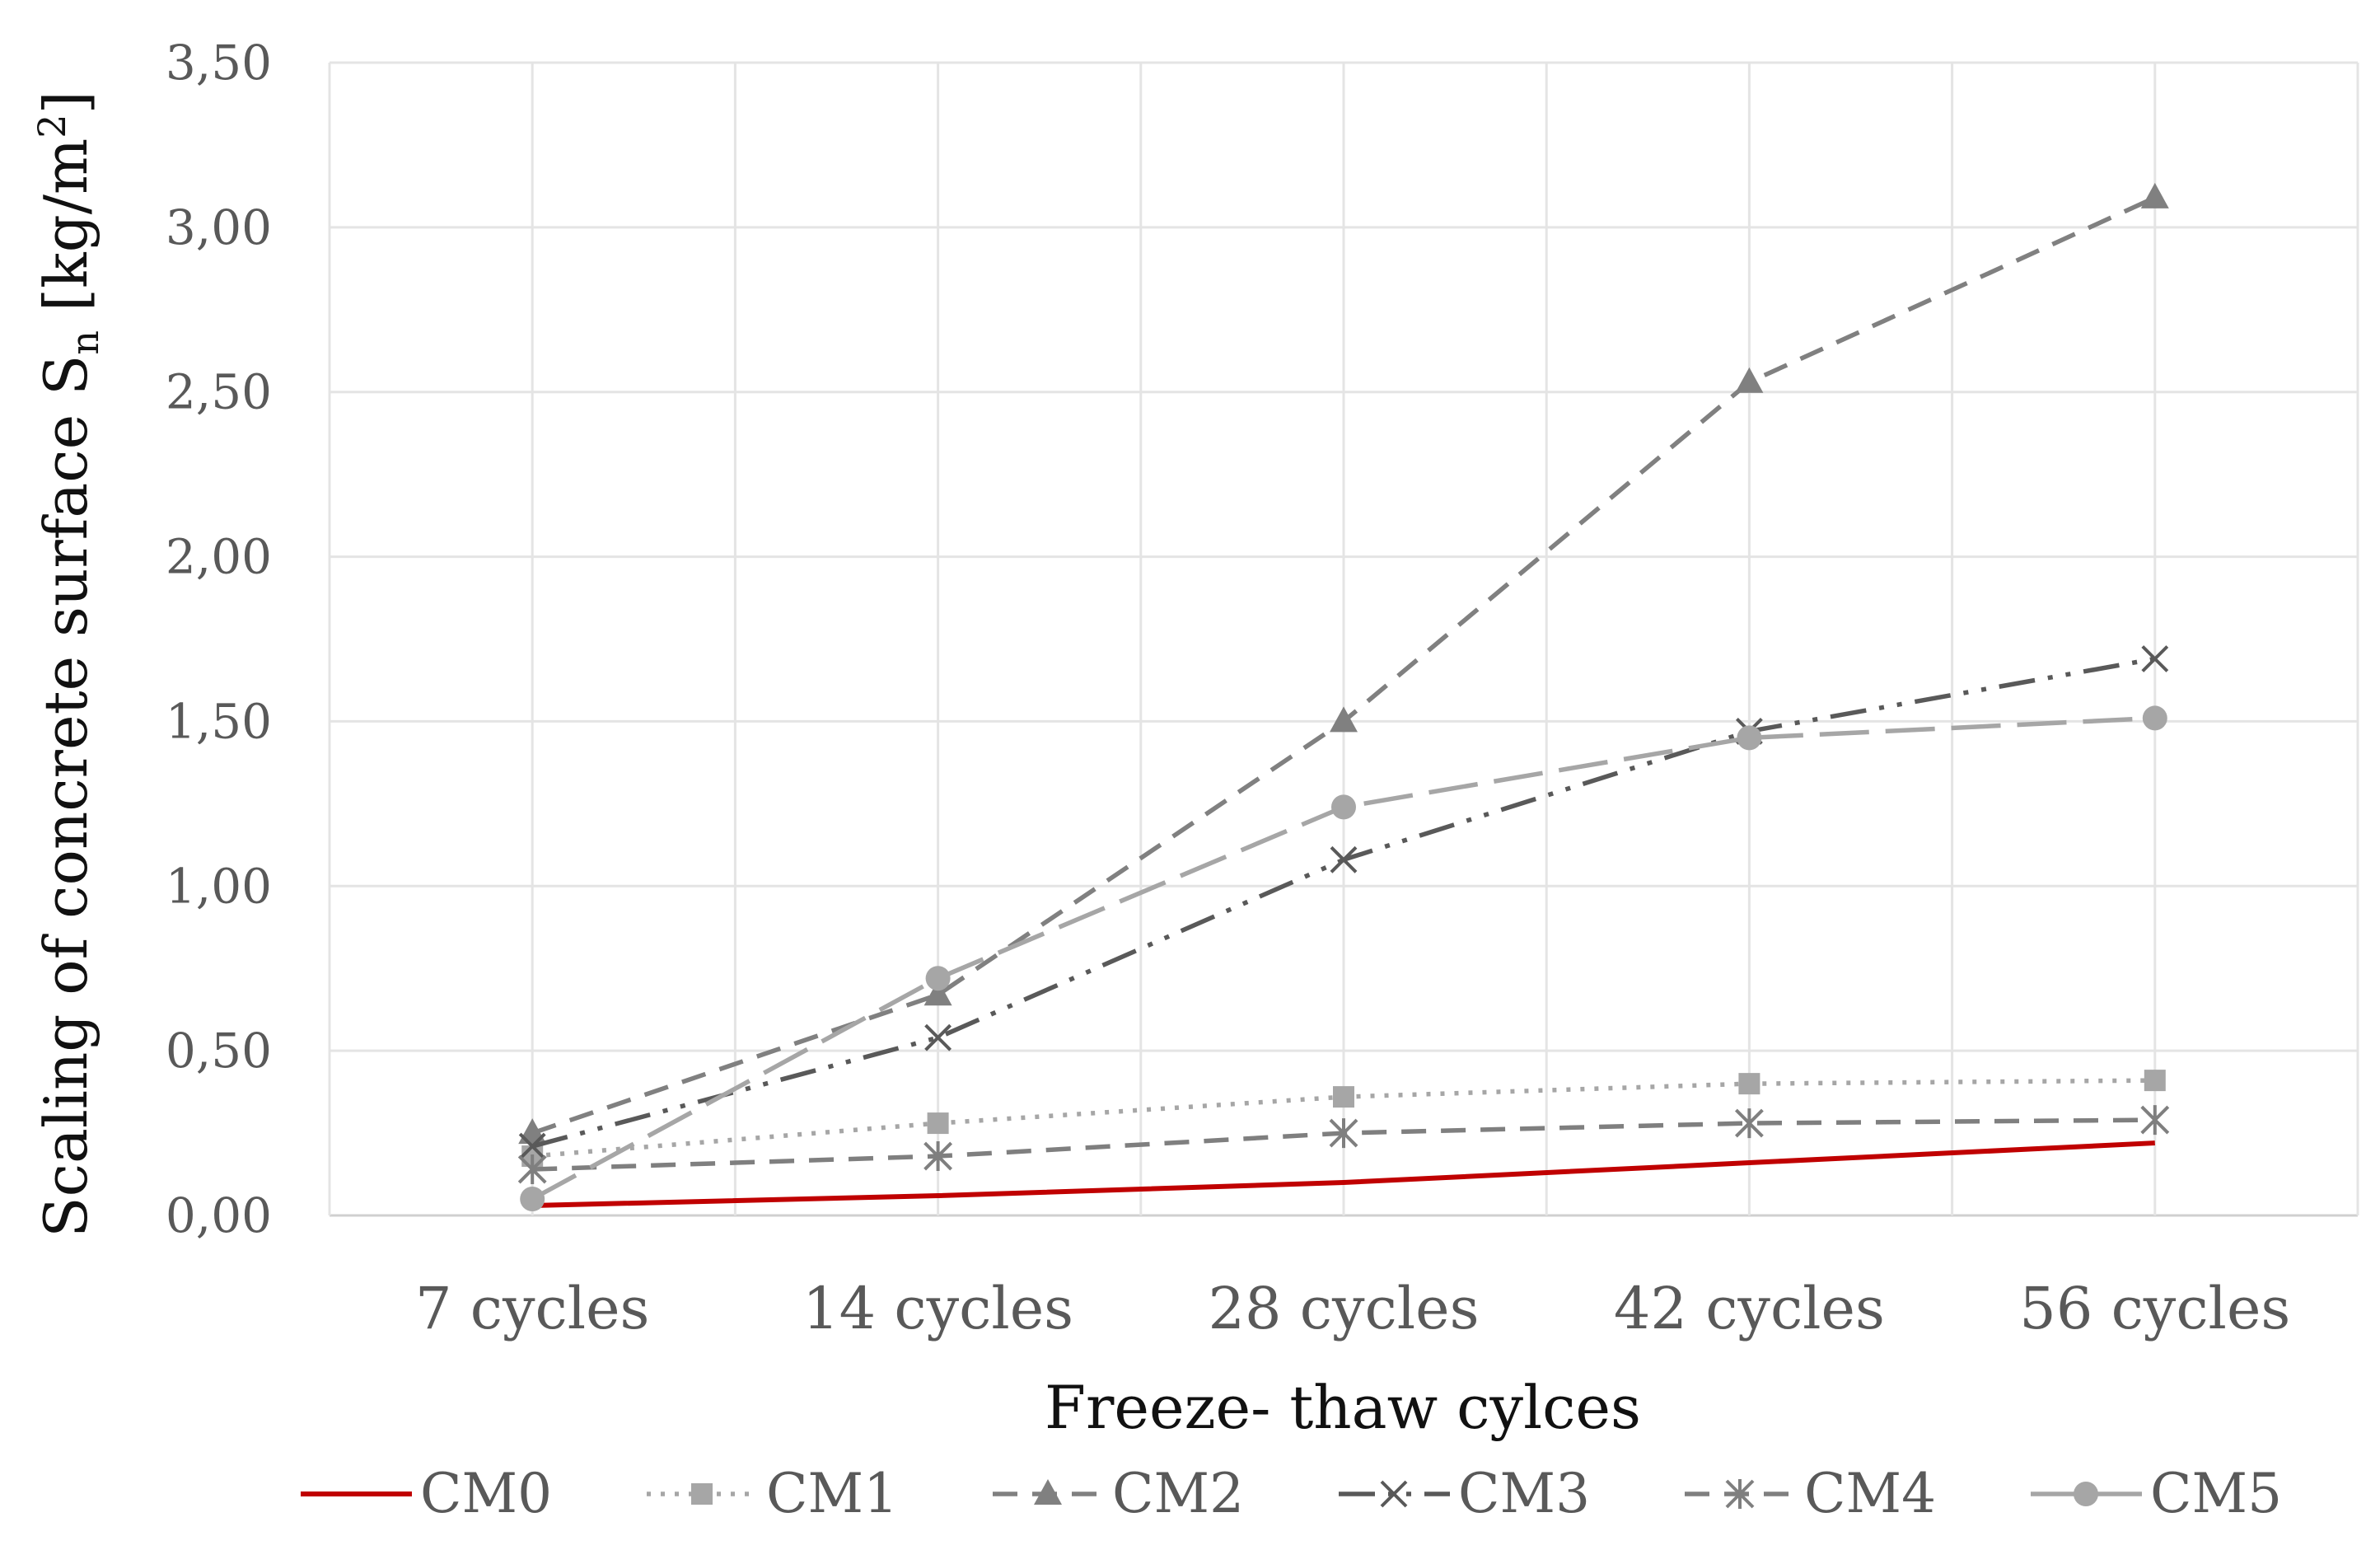 This screenshot has height=1550, width=2380. What do you see at coordinates (219, 639) in the screenshot?
I see `y-axis-ticks: 0,00 0,50 1,00 1,50 2,00 2,50 3,00 3,50` at bounding box center [219, 639].